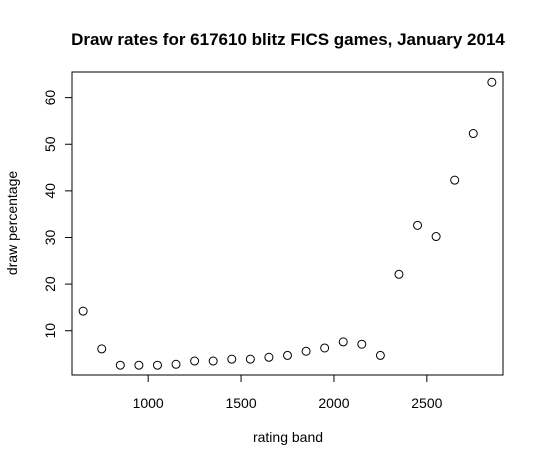 The width and height of the screenshot is (540, 465). Describe the element at coordinates (288, 393) in the screenshot. I see `x-axis: 1000 1500 2000 2500` at that location.